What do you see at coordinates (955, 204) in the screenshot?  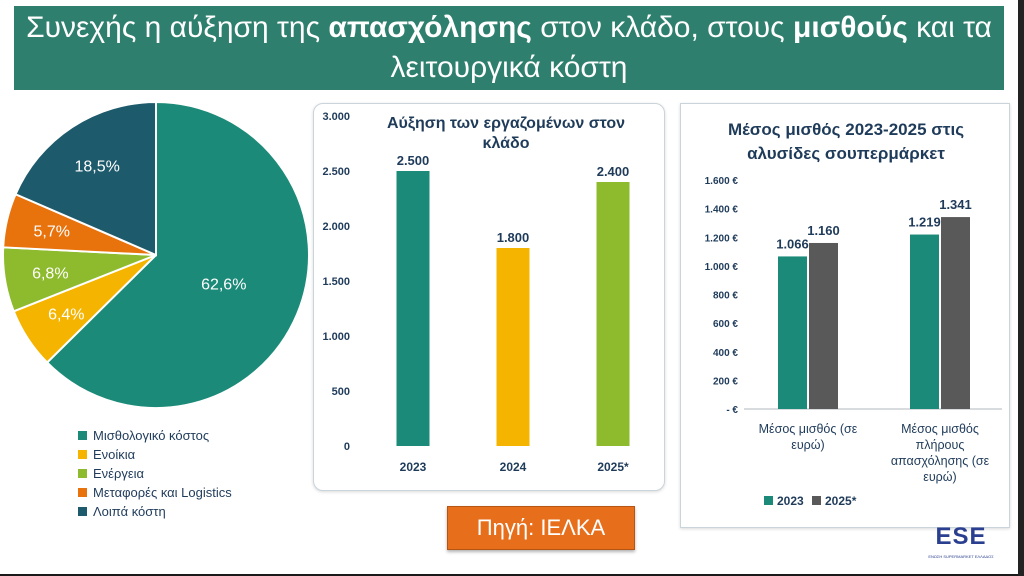 I see `salary-bar-value: 1.341` at bounding box center [955, 204].